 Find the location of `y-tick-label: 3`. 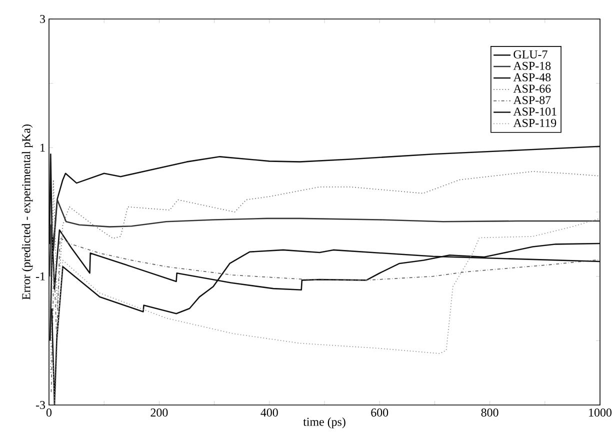

y-tick-label: 3 is located at coordinates (43, 19).